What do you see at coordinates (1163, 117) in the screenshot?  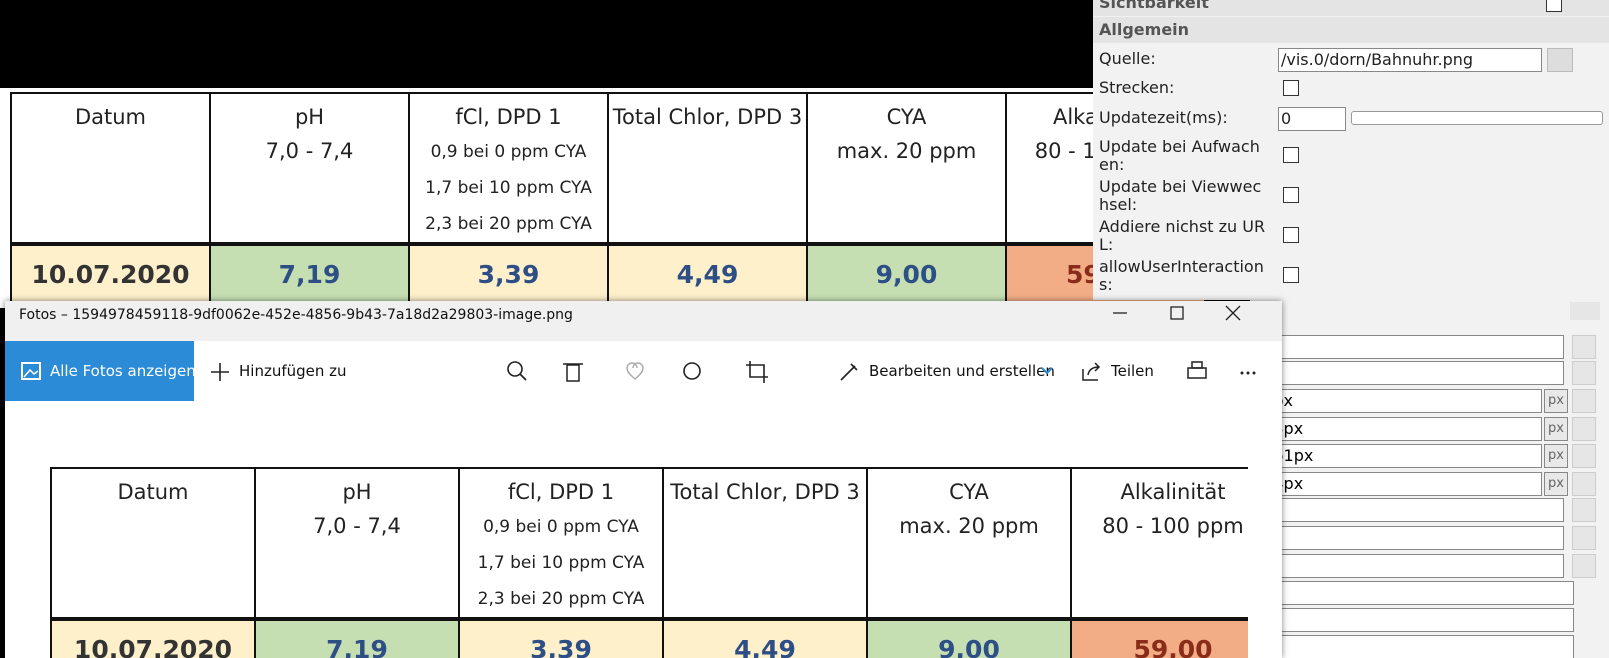 I see `field-label: Updatezeit(ms):` at bounding box center [1163, 117].